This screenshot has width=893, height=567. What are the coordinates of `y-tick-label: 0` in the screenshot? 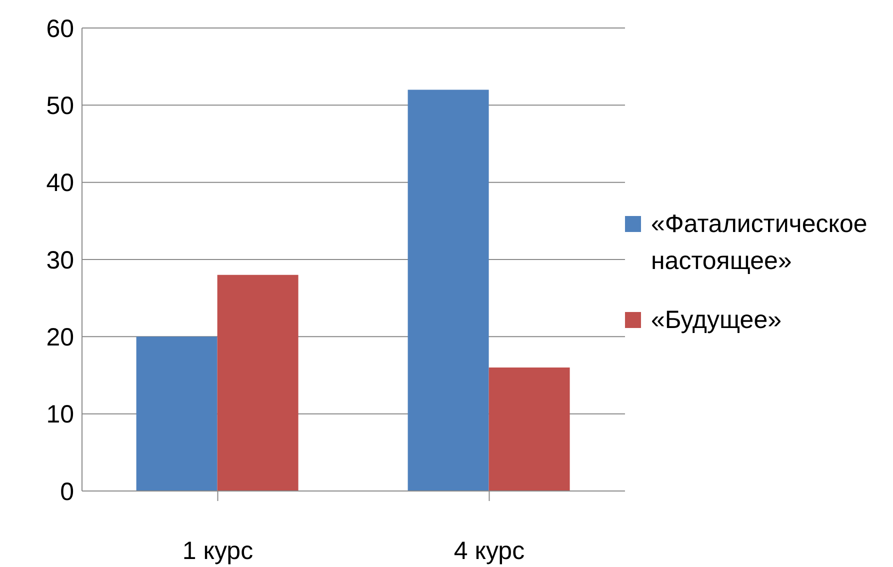 It's located at (67, 492).